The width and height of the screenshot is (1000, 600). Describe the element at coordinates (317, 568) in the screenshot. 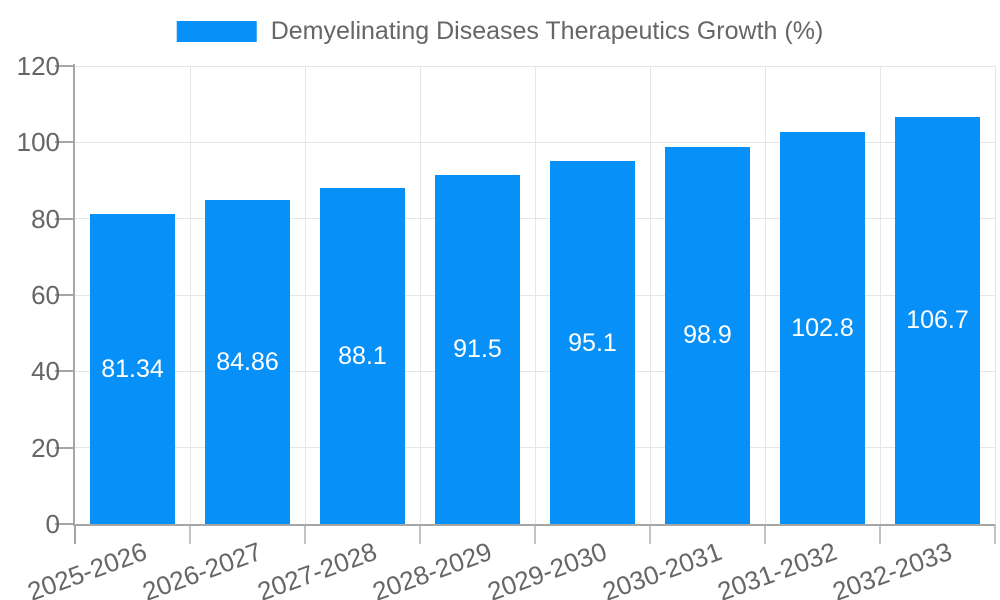

I see `x-tick-label: 2027-2028` at that location.